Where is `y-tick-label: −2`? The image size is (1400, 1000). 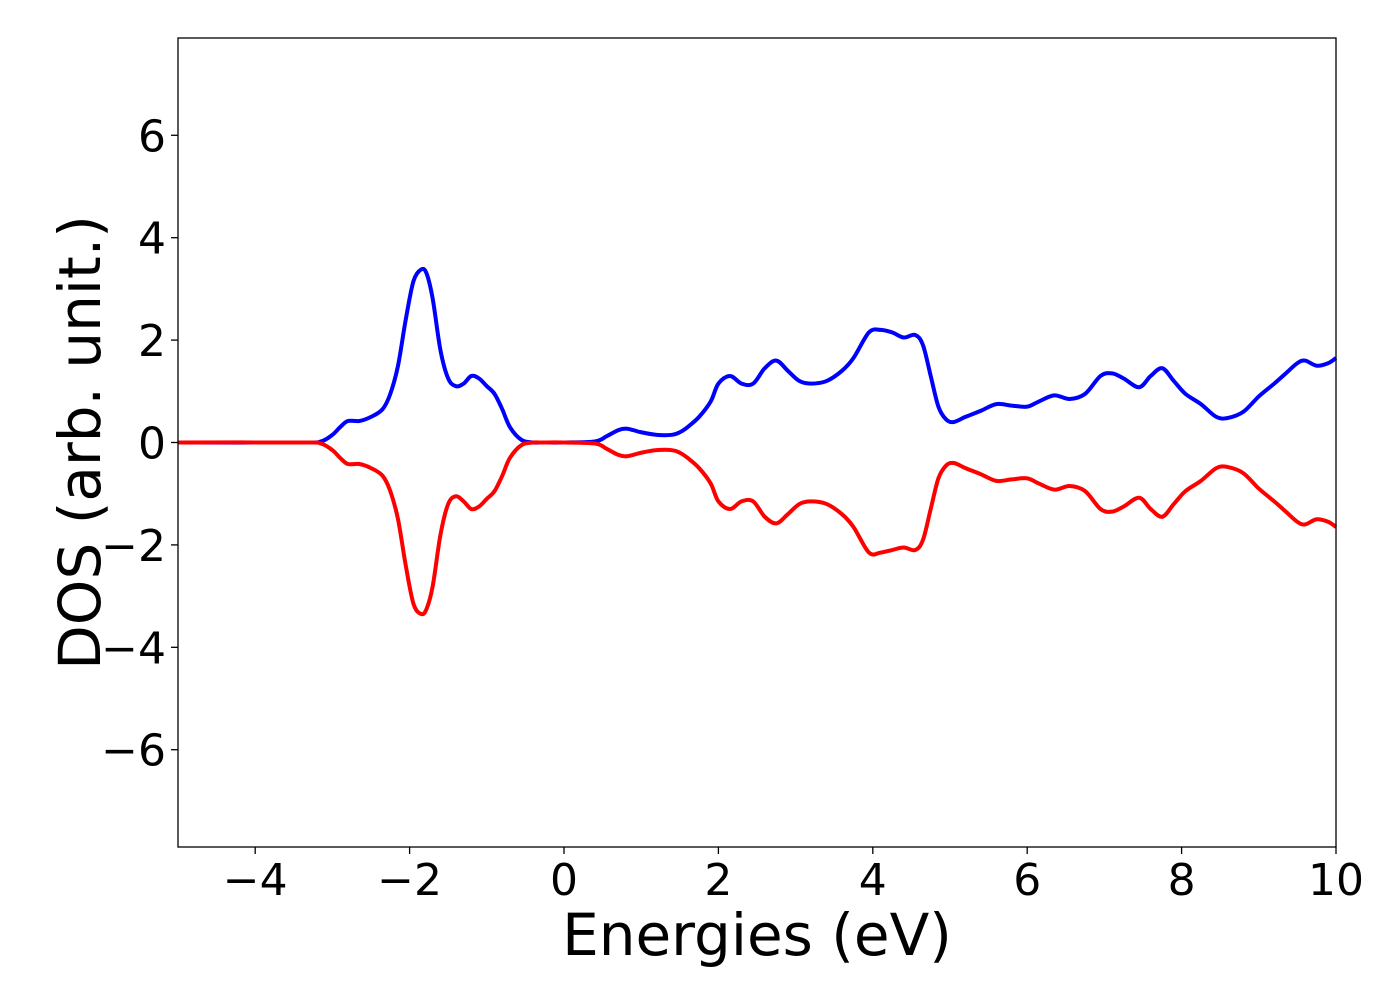 y-tick-label: −2 is located at coordinates (133, 546).